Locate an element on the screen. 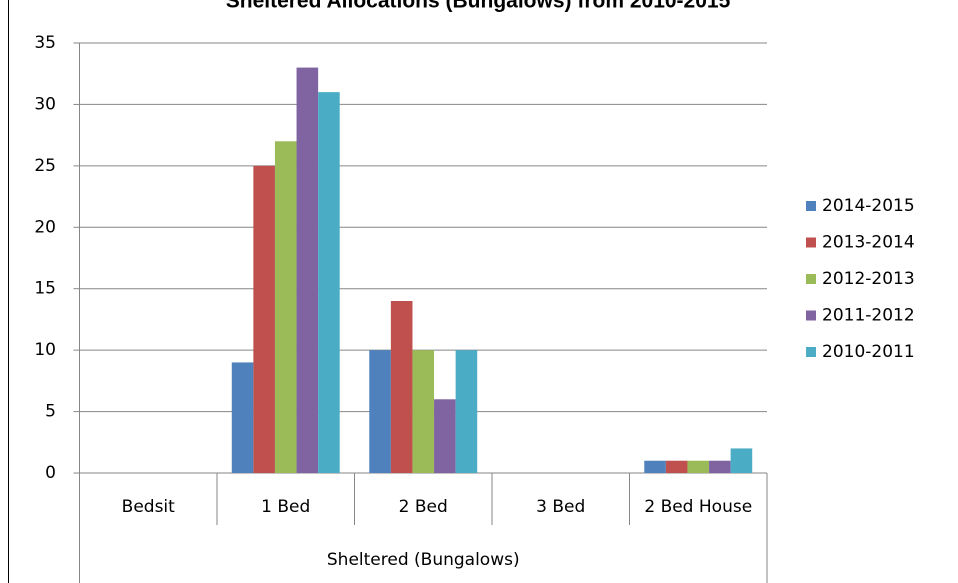 This screenshot has width=958, height=583. legend-label: 2011-2012 is located at coordinates (868, 316).